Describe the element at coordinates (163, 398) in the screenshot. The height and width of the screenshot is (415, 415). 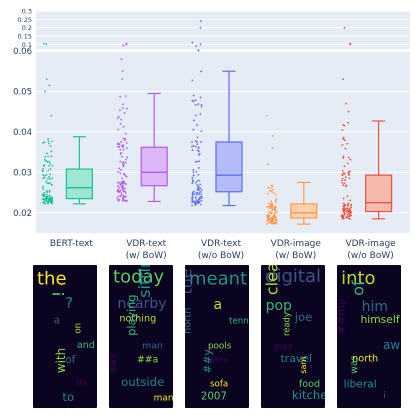
I see `wordcloud-word: many` at that location.